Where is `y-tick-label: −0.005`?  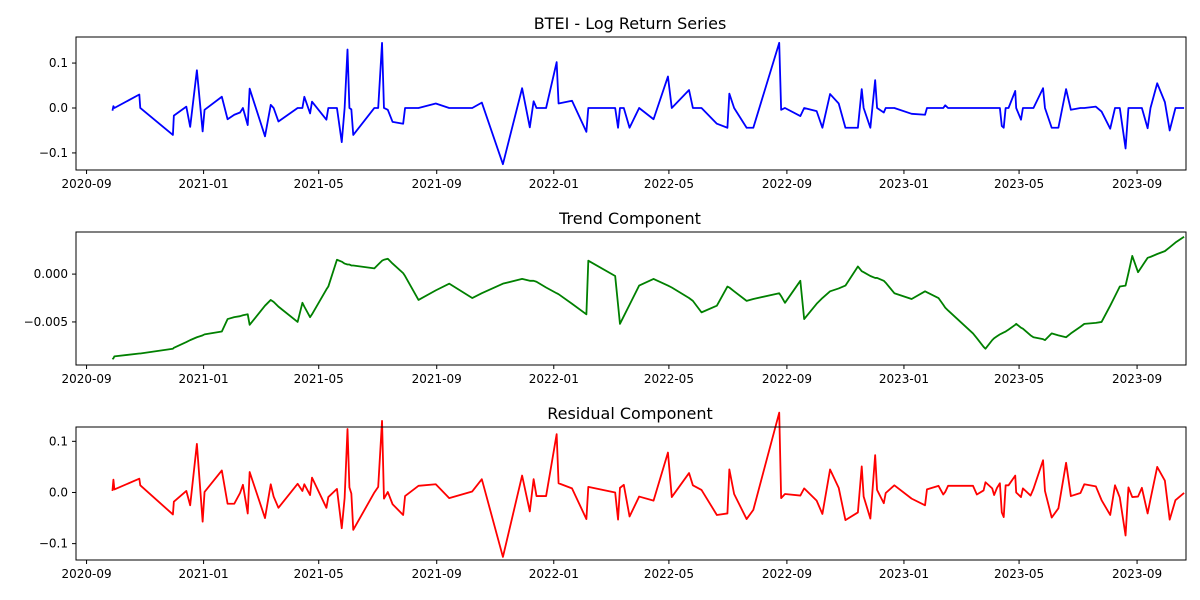 y-tick-label: −0.005 is located at coordinates (46, 322).